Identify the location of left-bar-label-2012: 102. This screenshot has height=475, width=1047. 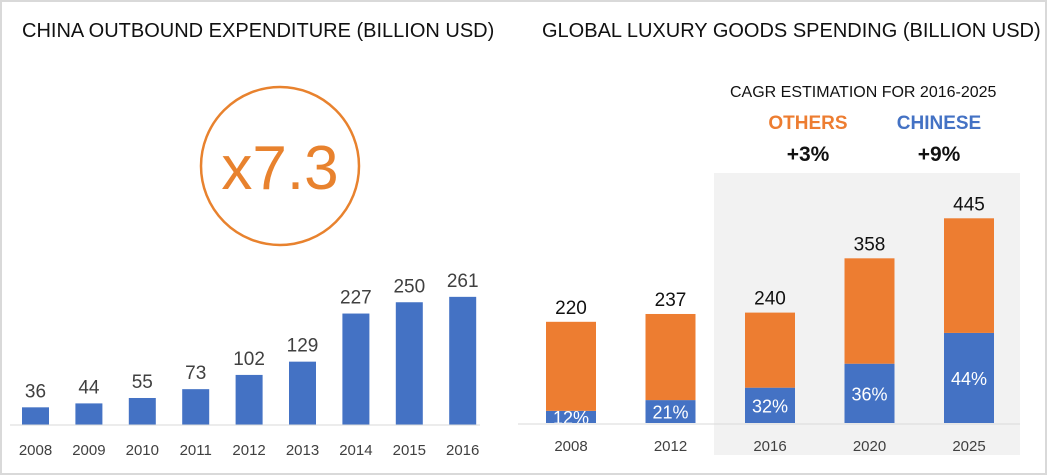
(249, 359).